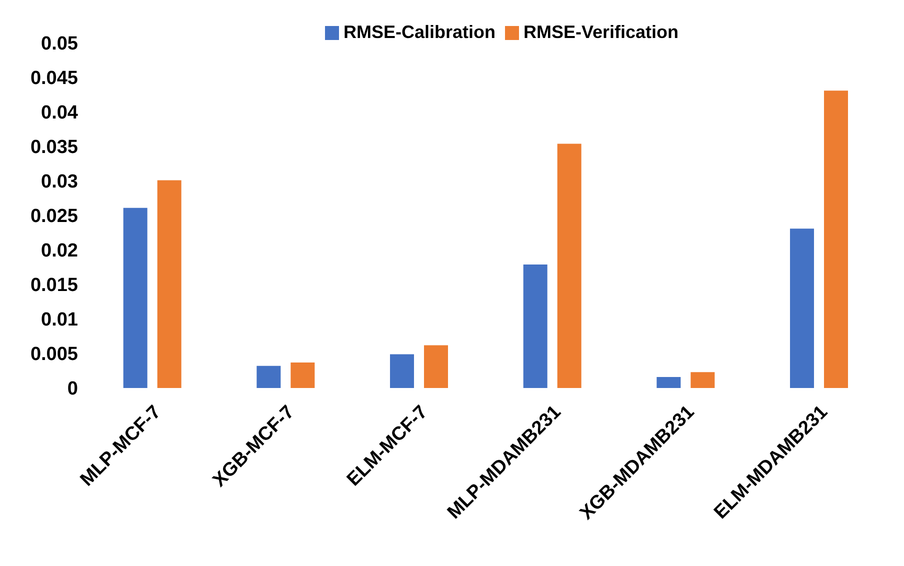 This screenshot has height=566, width=904. Describe the element at coordinates (59, 251) in the screenshot. I see `y-tick-label: 0.02` at that location.